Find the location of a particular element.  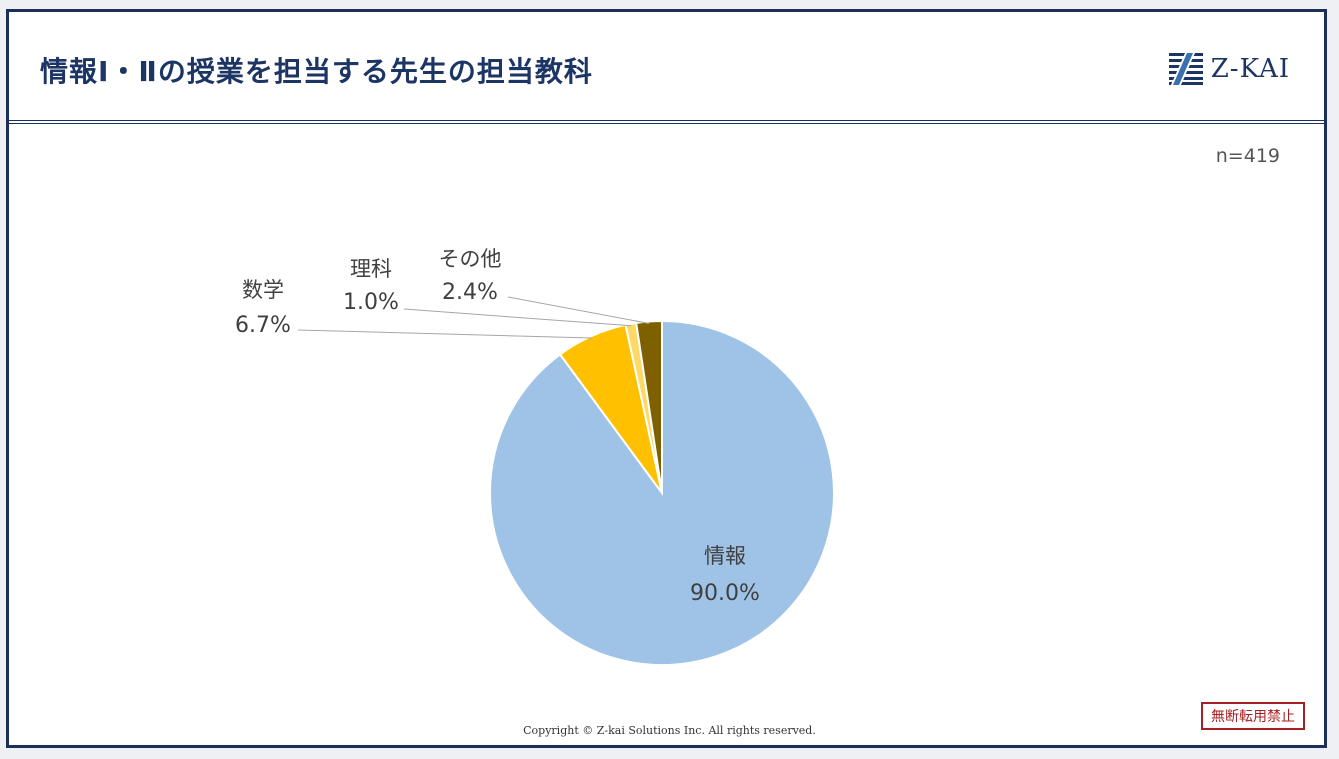

zkai-logo-icon is located at coordinates (1185, 69).